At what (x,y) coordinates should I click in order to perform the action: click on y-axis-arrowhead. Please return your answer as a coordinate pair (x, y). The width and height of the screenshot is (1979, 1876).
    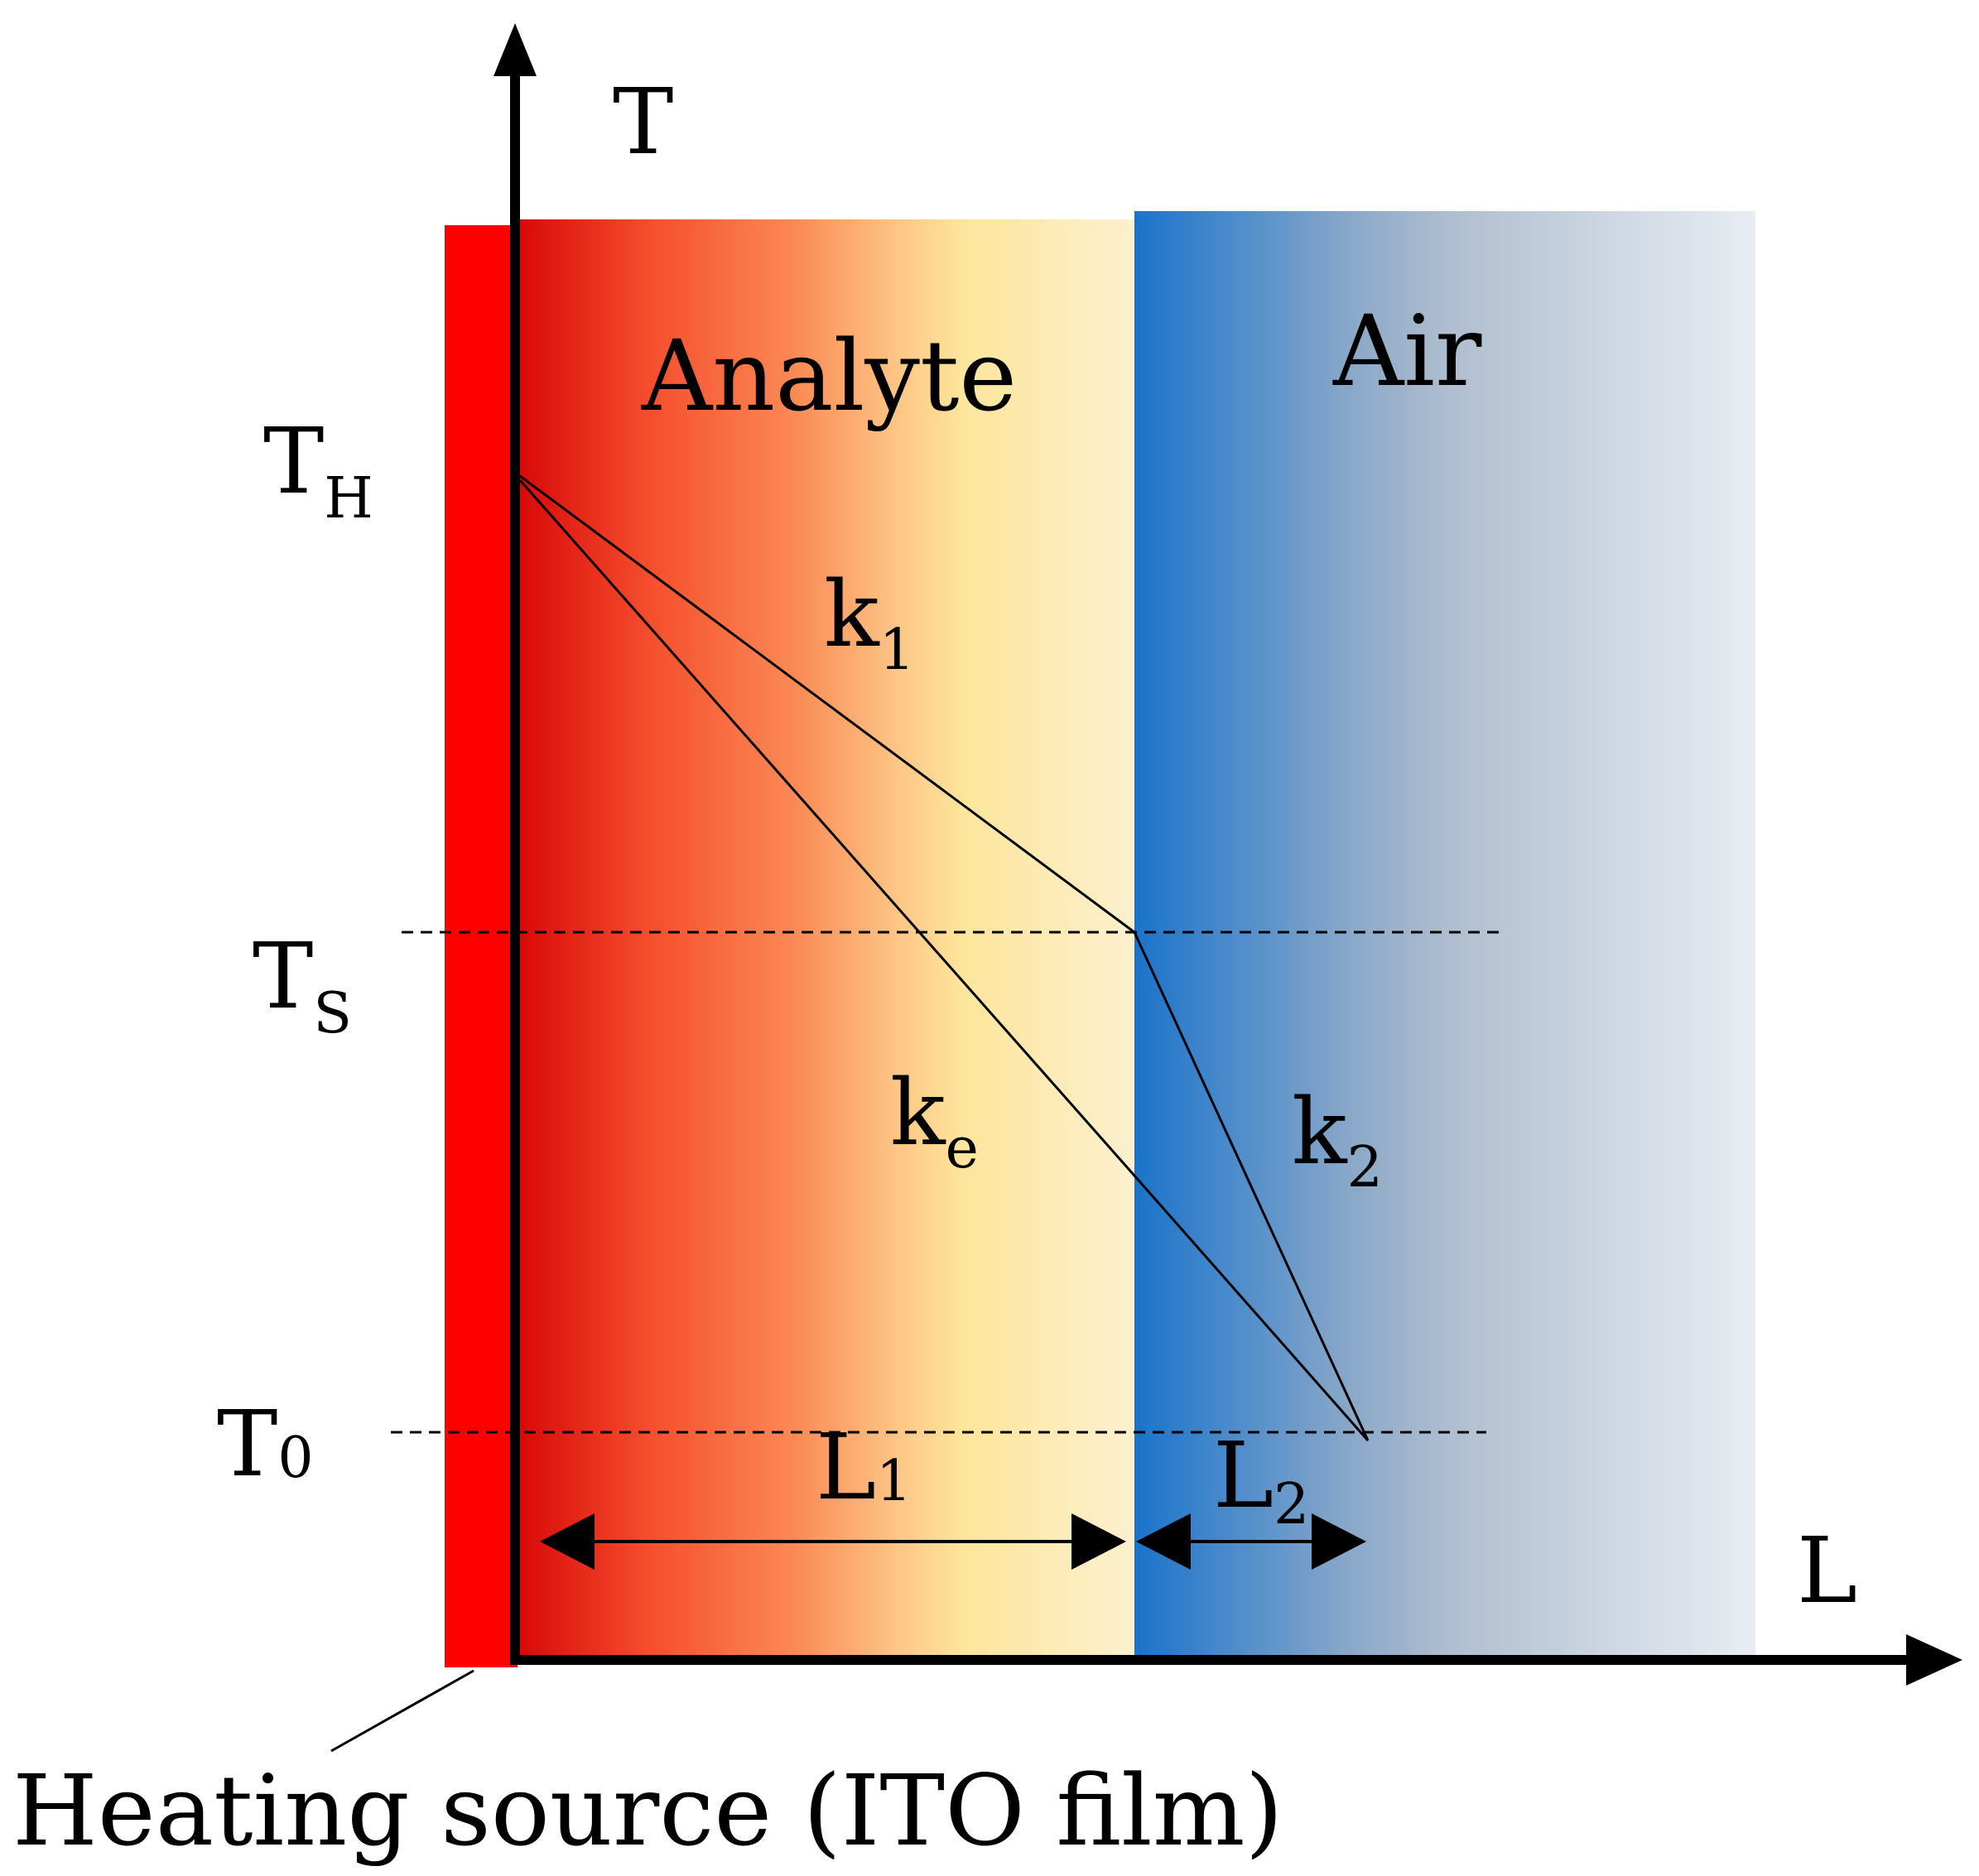
    Looking at the image, I should click on (515, 50).